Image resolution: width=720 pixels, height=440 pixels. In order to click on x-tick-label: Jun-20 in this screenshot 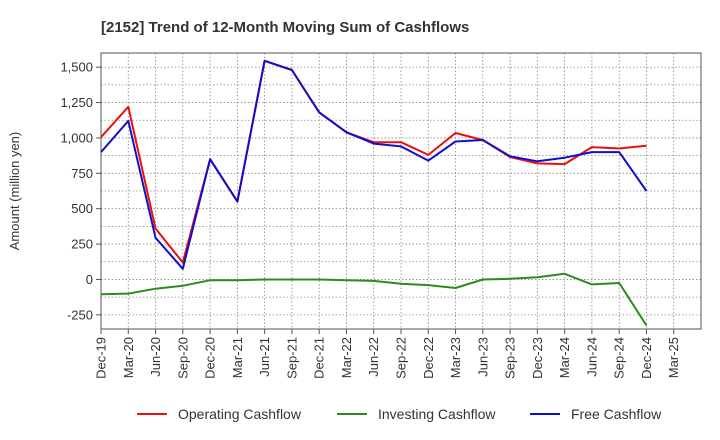, I will do `click(155, 357)`.